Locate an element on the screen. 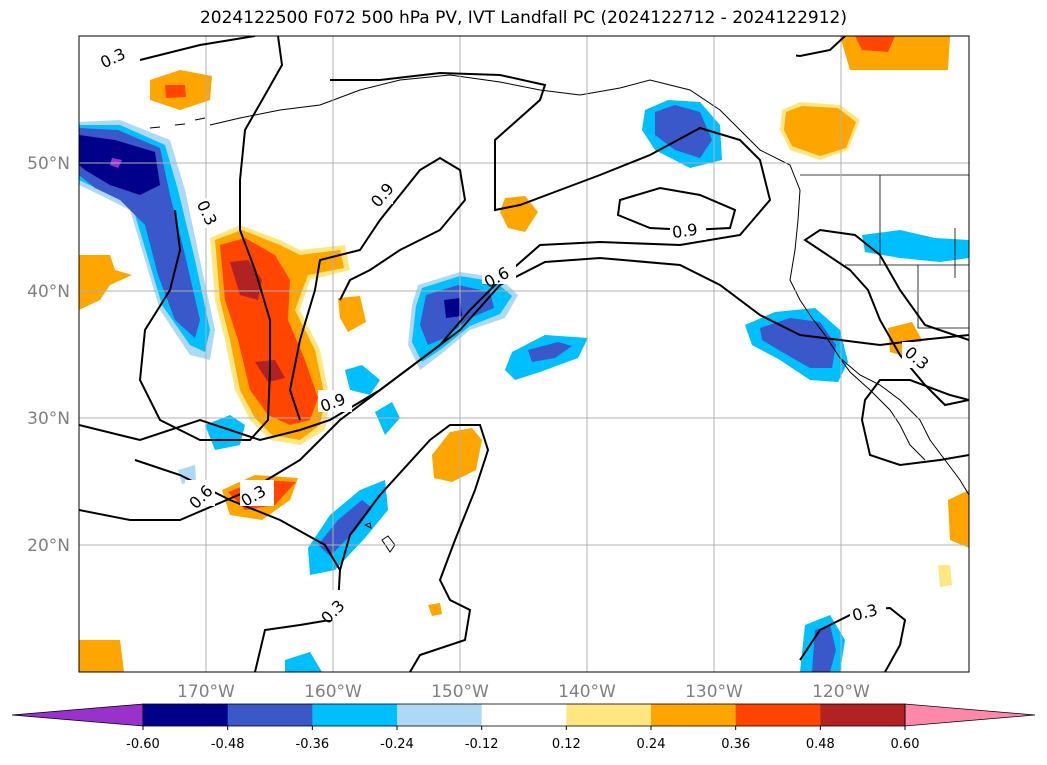 The height and width of the screenshot is (765, 1047). negative-anomaly-south-small is located at coordinates (303, 662).